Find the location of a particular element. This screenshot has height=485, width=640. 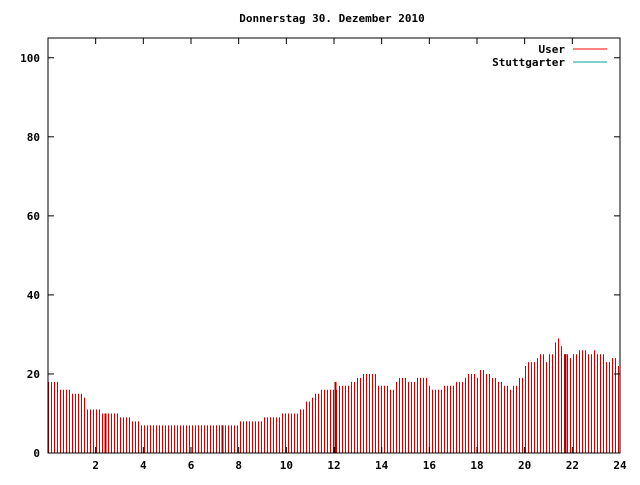

x-tick-label-11: 24 is located at coordinates (620, 465).